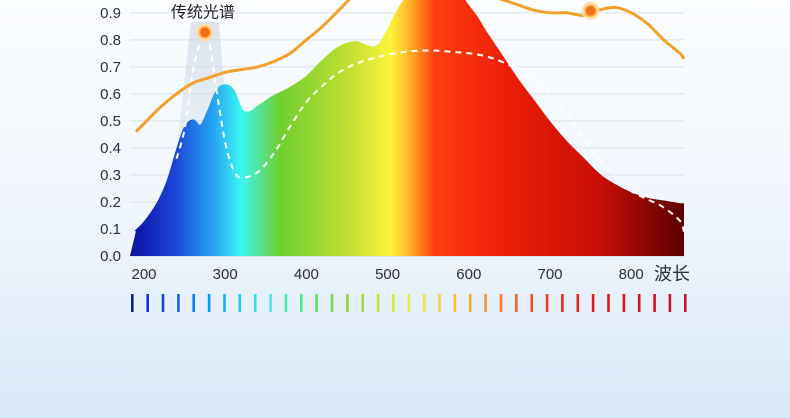 This screenshot has width=790, height=418. What do you see at coordinates (385, 21) in the screenshot?
I see `callout-markers: 传统光谱太阳光谱` at bounding box center [385, 21].